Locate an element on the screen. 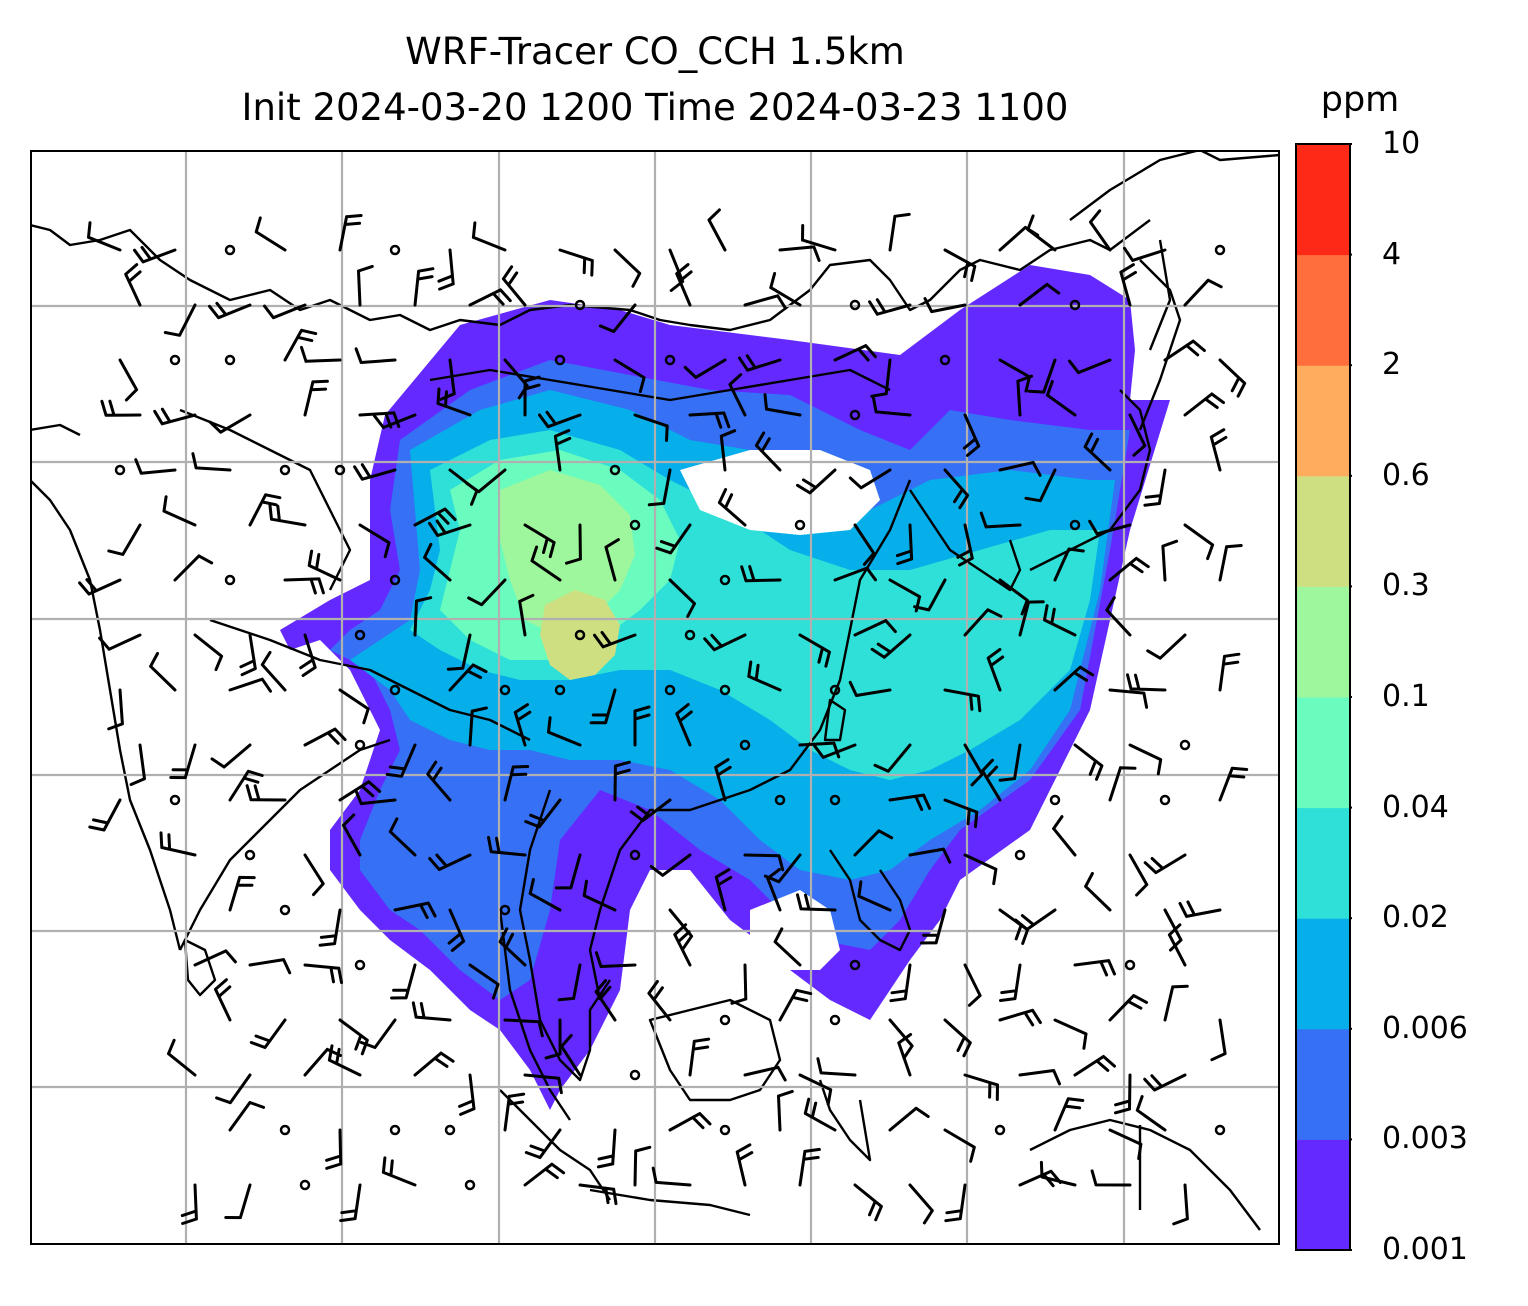 The image size is (1528, 1306). colorbar is located at coordinates (1323, 697).